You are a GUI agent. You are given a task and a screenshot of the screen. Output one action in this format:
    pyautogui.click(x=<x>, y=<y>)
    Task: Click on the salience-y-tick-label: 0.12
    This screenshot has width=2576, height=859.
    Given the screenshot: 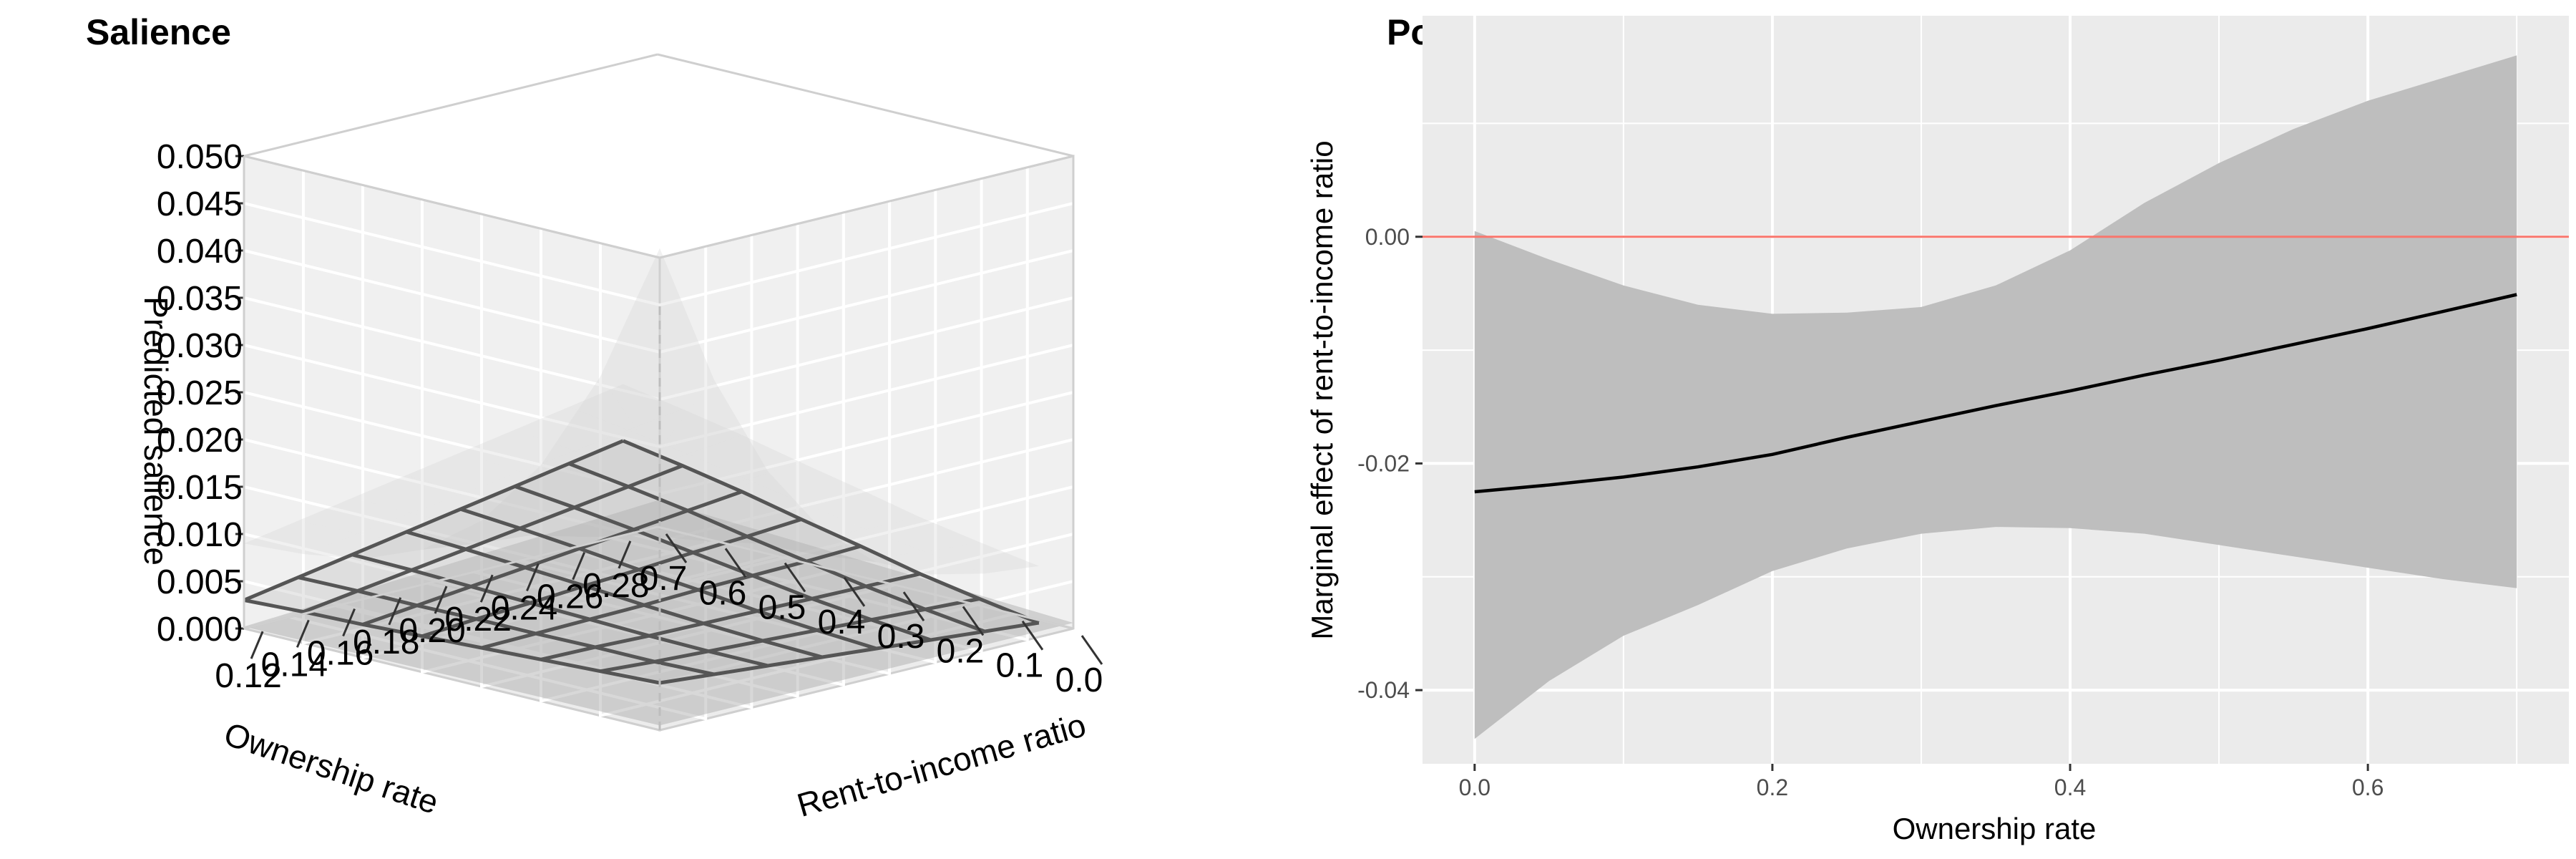 What is the action you would take?
    pyautogui.click(x=248, y=676)
    